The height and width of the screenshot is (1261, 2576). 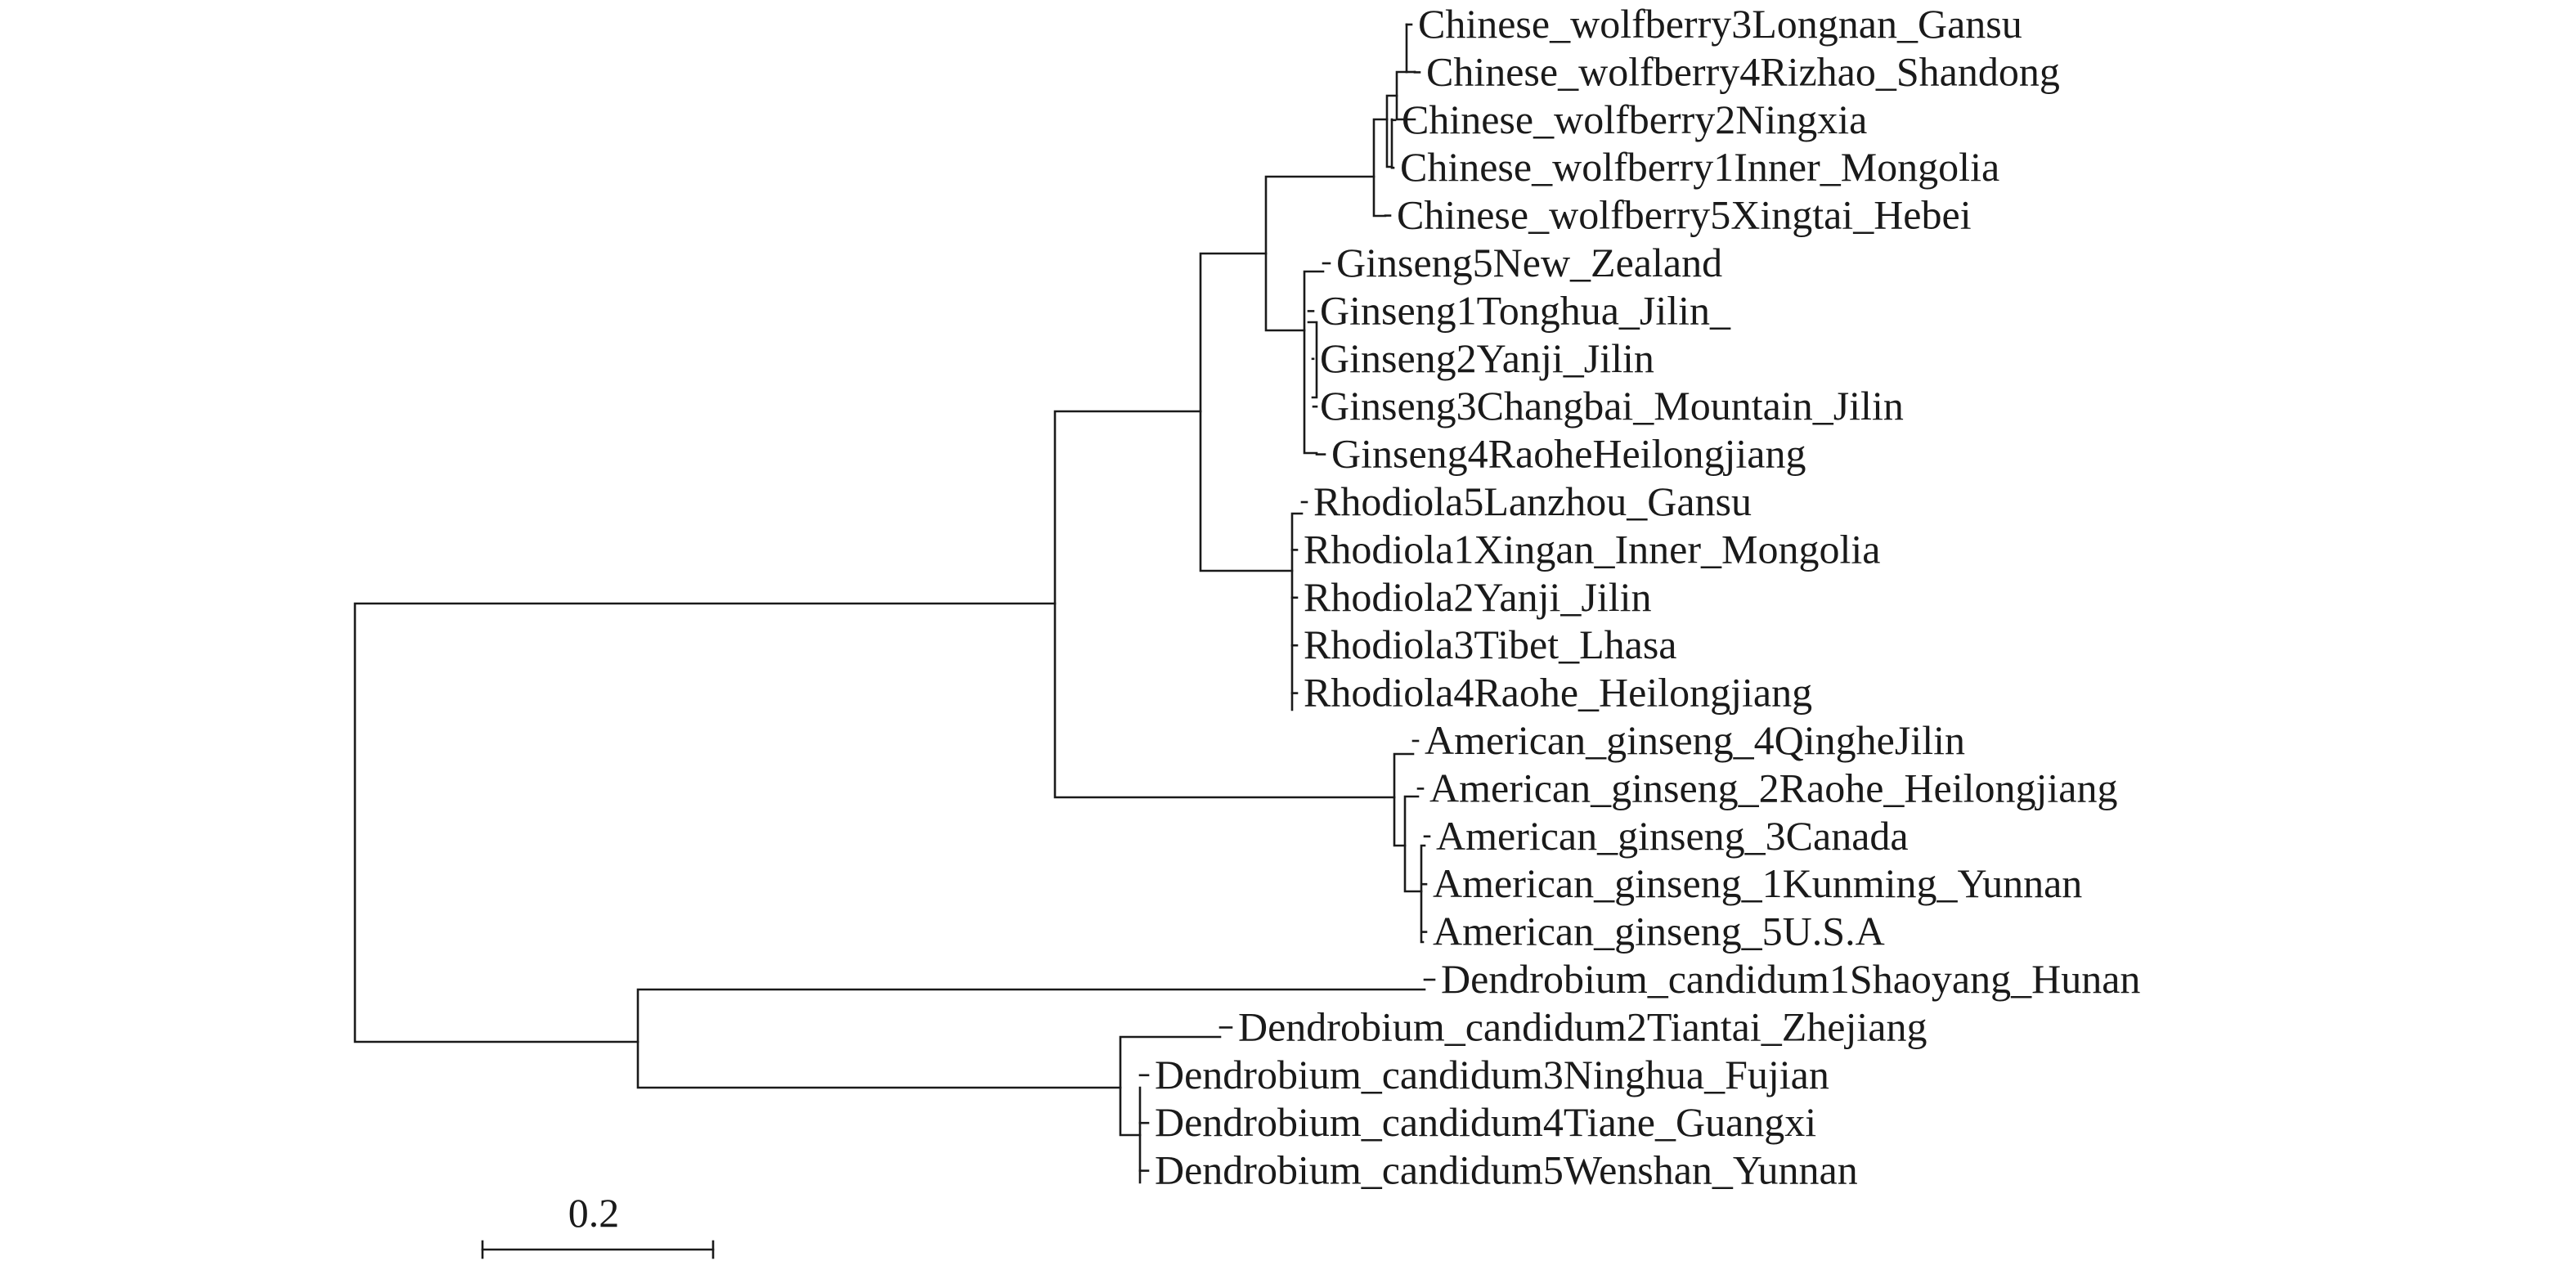 What do you see at coordinates (1297, 612) in the screenshot?
I see `rhodiola-clade-node` at bounding box center [1297, 612].